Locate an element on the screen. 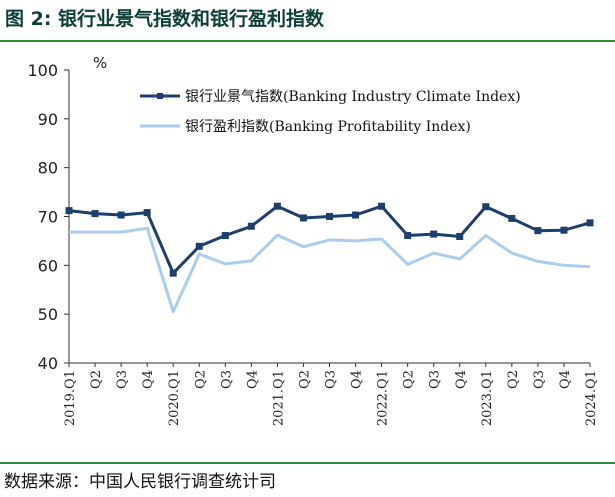 This screenshot has height=497, width=615. source-note: 数据来源：中国人民银行调查统计司 is located at coordinates (140, 482).